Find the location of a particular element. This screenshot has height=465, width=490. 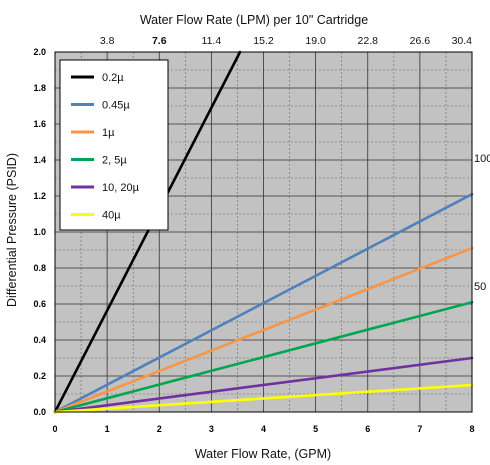

top-tick-label: 3.8 is located at coordinates (107, 41).